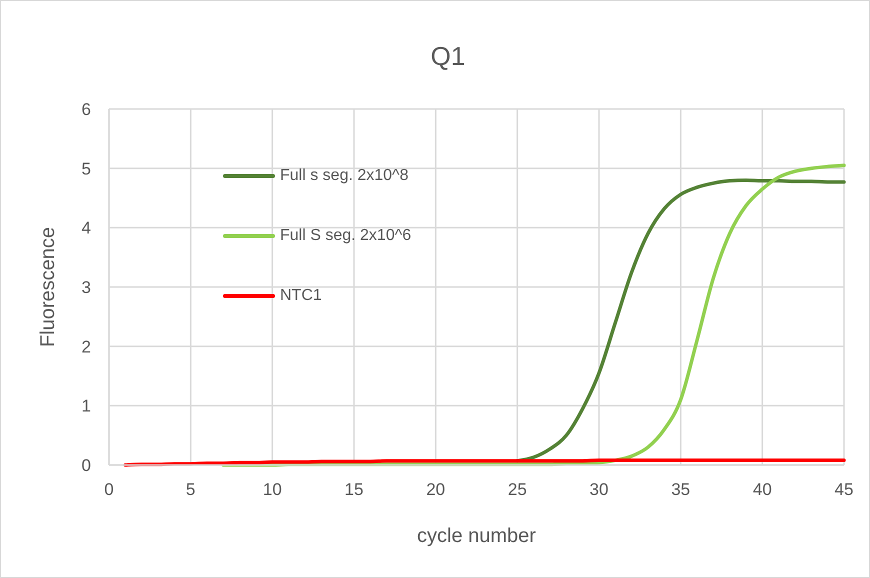 This screenshot has height=578, width=870. Describe the element at coordinates (191, 490) in the screenshot. I see `x-tick-label: 5` at that location.